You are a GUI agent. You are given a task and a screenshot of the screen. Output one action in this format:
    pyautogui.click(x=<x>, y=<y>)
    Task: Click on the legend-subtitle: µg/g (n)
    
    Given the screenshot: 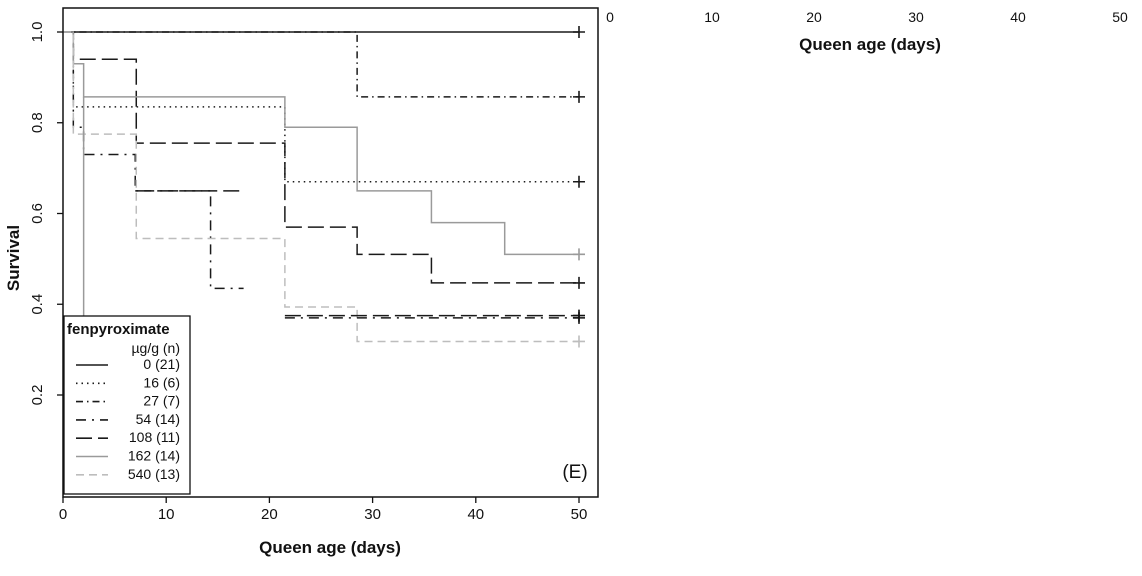 What is the action you would take?
    pyautogui.click(x=155, y=348)
    